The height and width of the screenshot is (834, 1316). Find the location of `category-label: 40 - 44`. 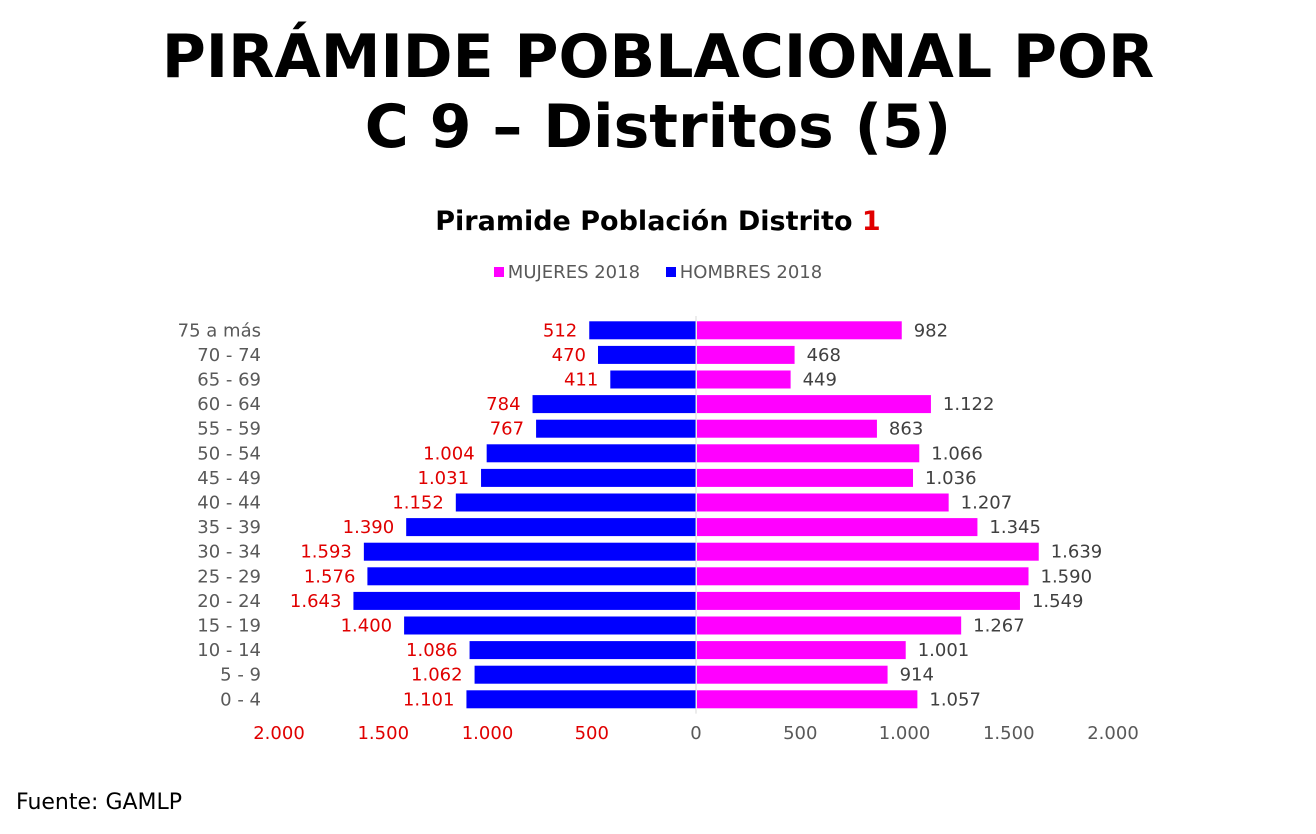

category-label: 40 - 44 is located at coordinates (229, 503).